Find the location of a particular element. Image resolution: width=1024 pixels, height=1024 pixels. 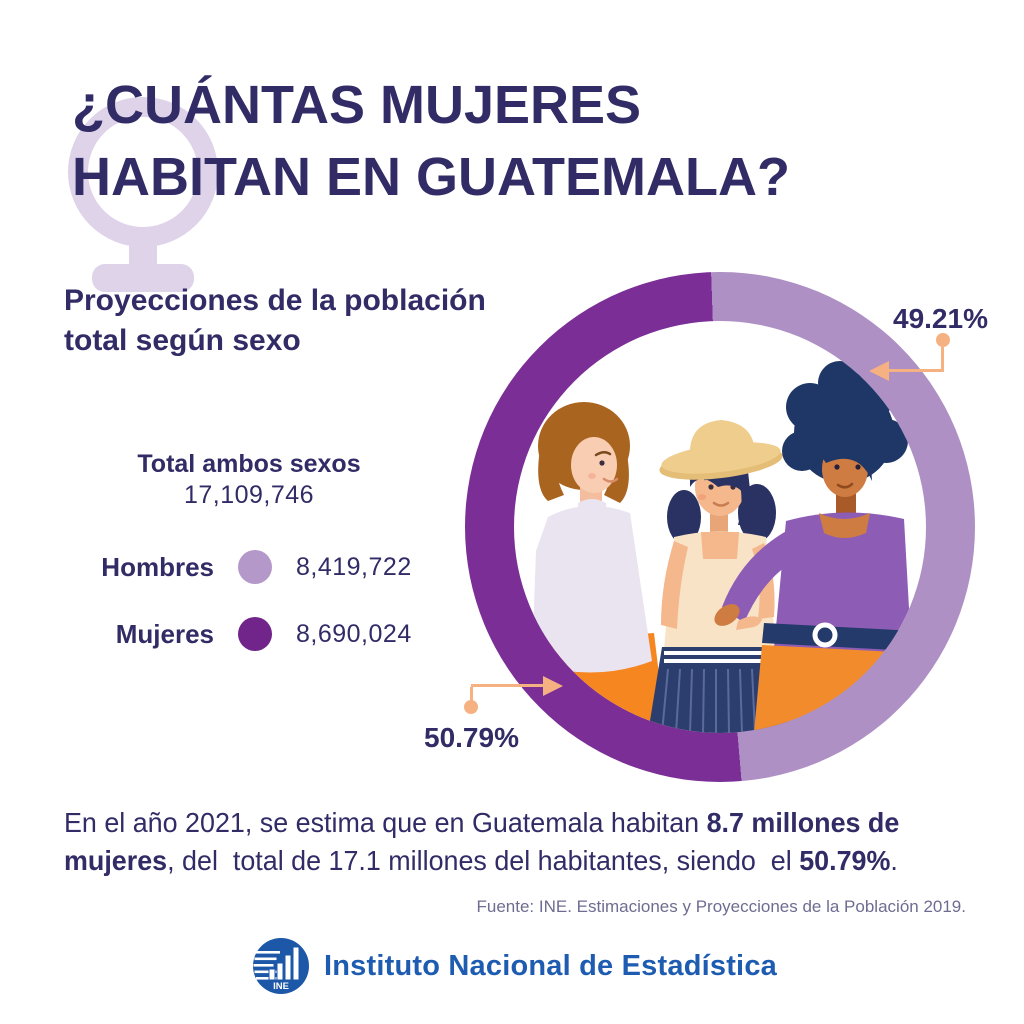

callout-mujeres-hline is located at coordinates (508, 685).